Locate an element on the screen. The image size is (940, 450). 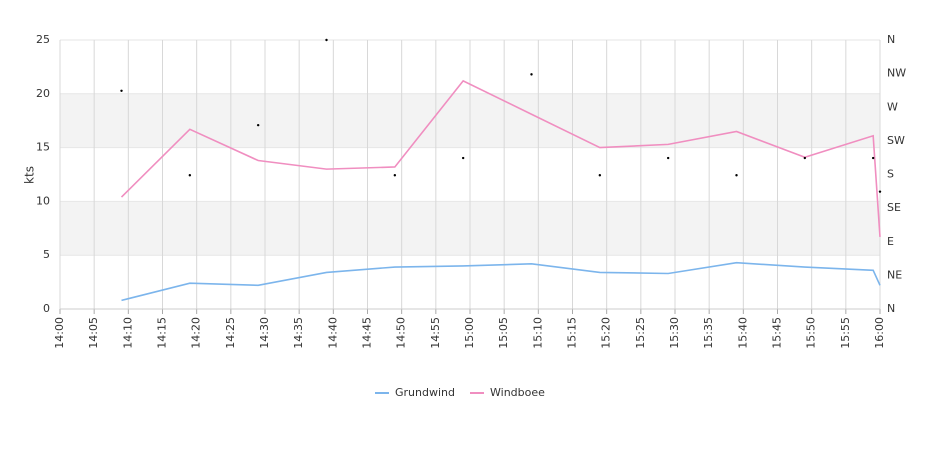
x-tick-label: 15:45 is located at coordinates (777, 333).